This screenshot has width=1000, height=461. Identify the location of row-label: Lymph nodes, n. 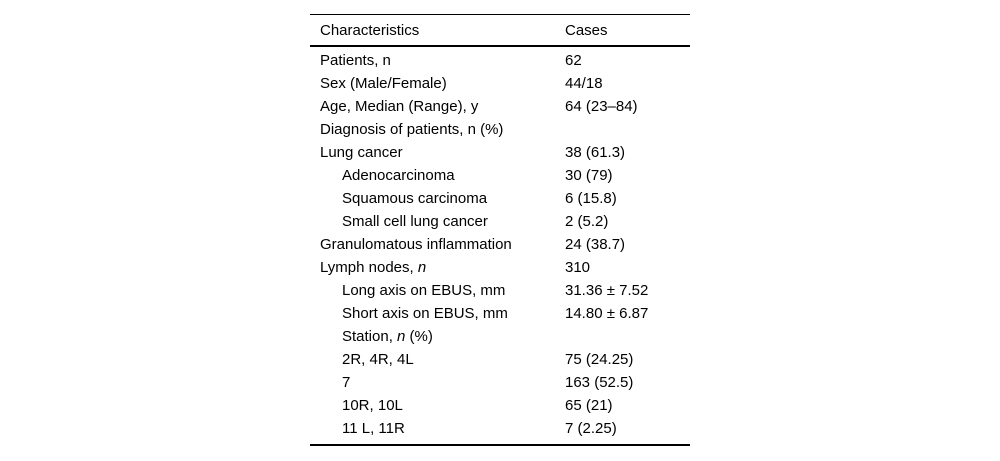
(373, 267).